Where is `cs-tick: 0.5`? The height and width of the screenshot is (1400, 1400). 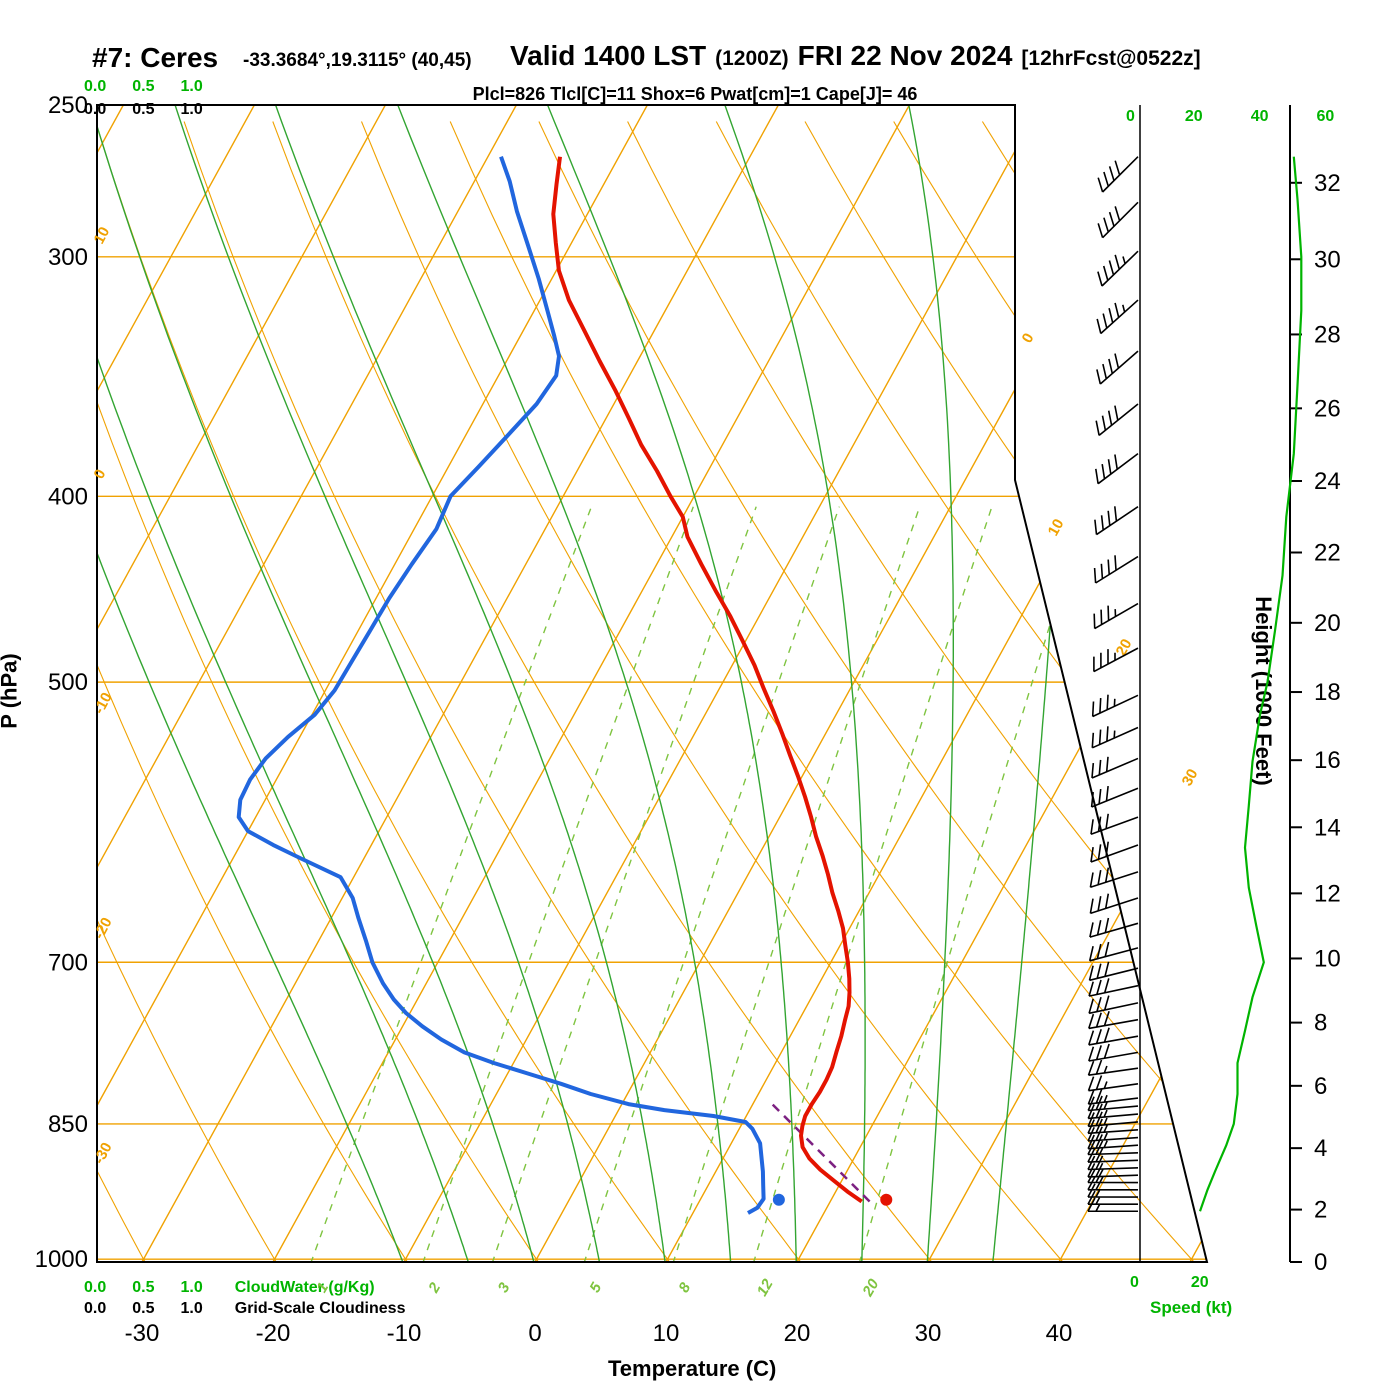 cs-tick: 0.5 is located at coordinates (143, 1308).